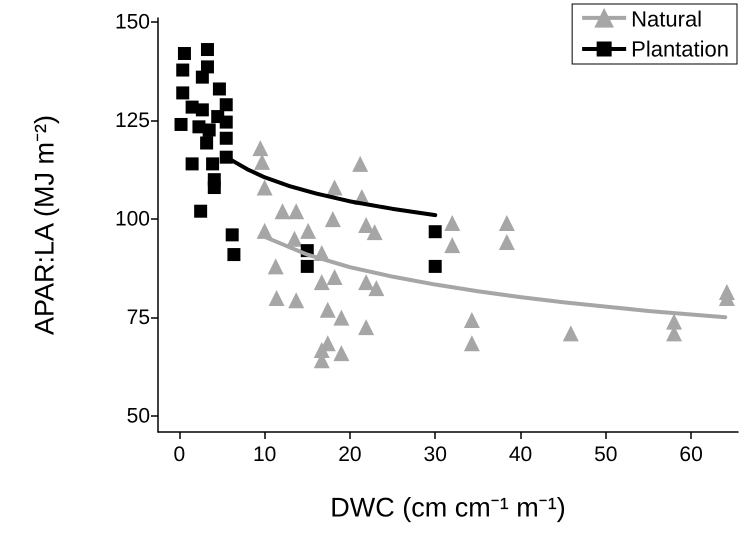 Image resolution: width=741 pixels, height=556 pixels. I want to click on legend-label: Plantation, so click(680, 49).